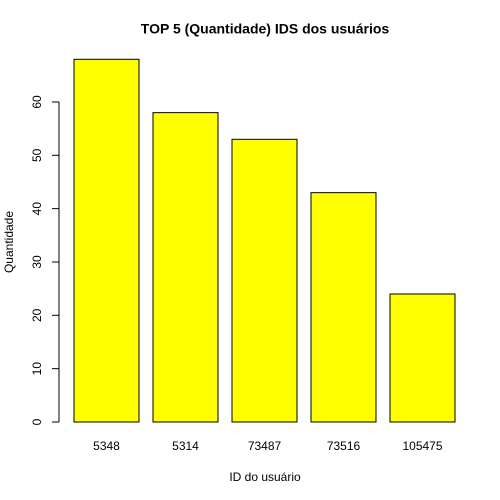 Image resolution: width=500 pixels, height=500 pixels. What do you see at coordinates (37, 155) in the screenshot?
I see `y-tick-label: 50` at bounding box center [37, 155].